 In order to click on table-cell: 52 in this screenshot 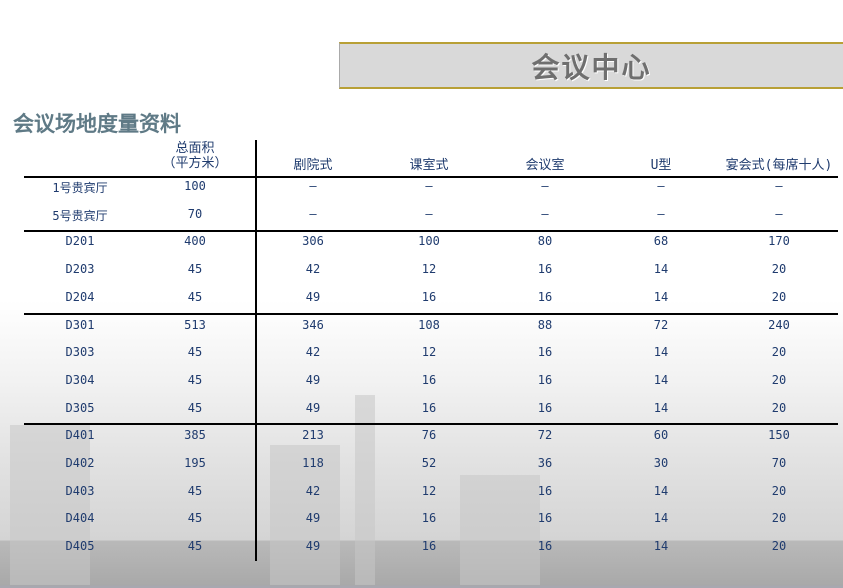, I will do `click(429, 463)`.